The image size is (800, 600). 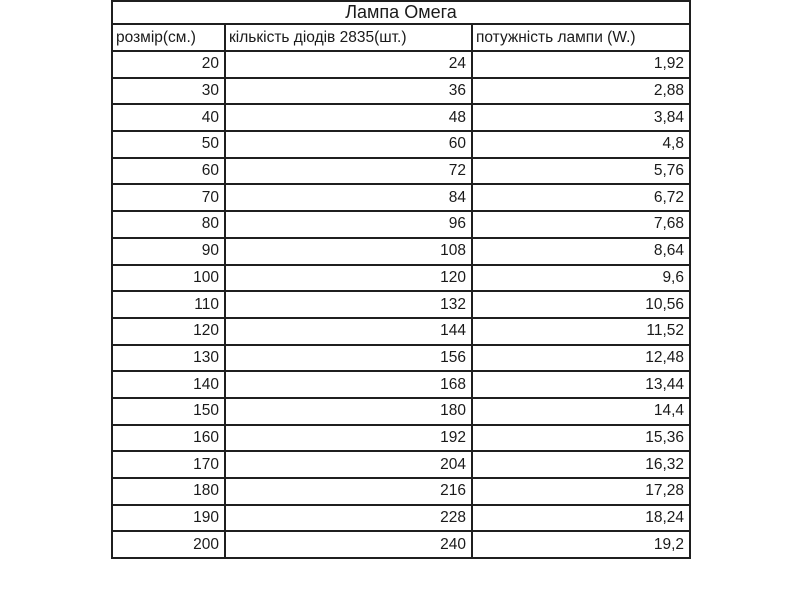 What do you see at coordinates (348, 198) in the screenshot?
I see `table-cell: 84` at bounding box center [348, 198].